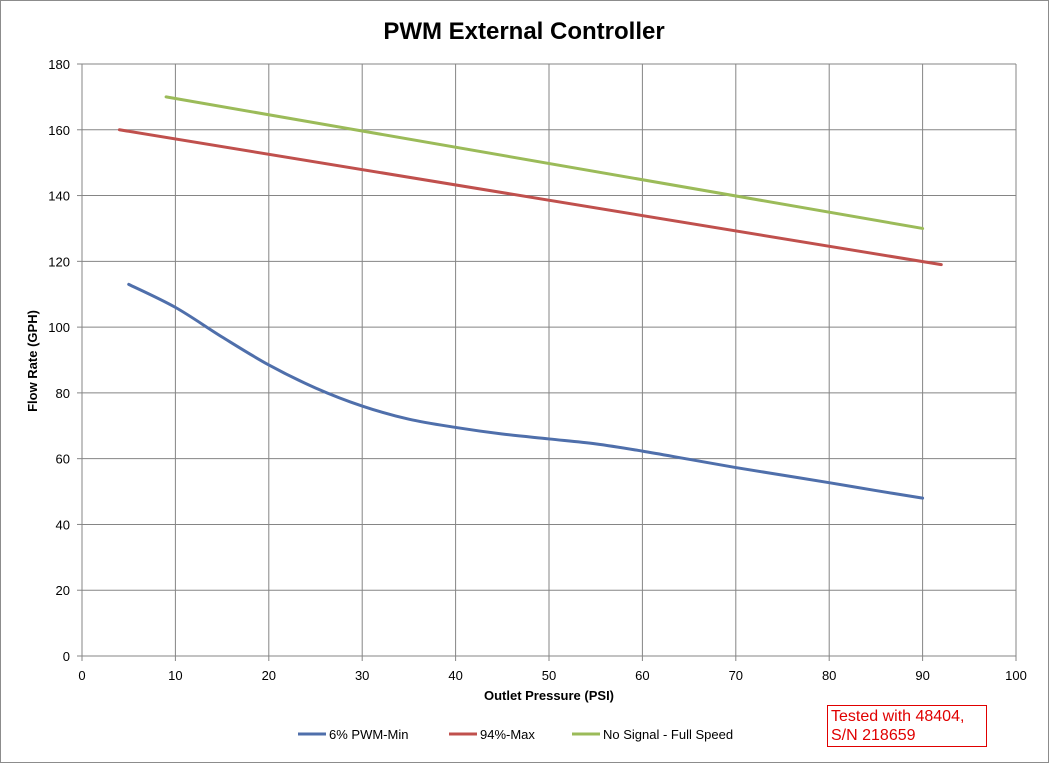 This screenshot has width=1049, height=763. I want to click on y-tick-label: 120, so click(59, 261).